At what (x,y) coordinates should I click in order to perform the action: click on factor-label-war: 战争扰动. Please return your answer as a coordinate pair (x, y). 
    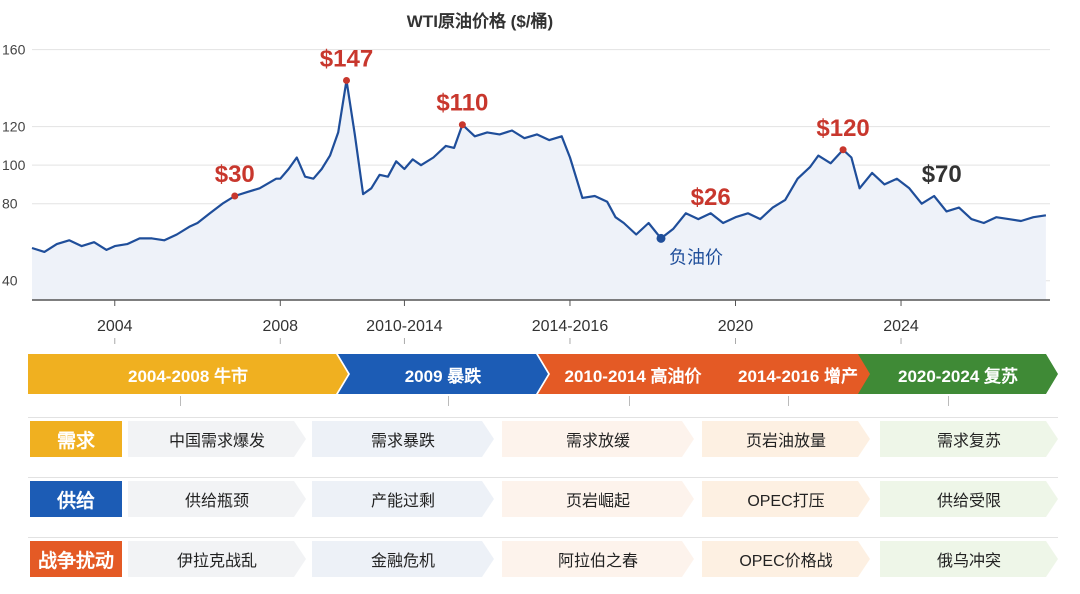
    Looking at the image, I should click on (76, 559).